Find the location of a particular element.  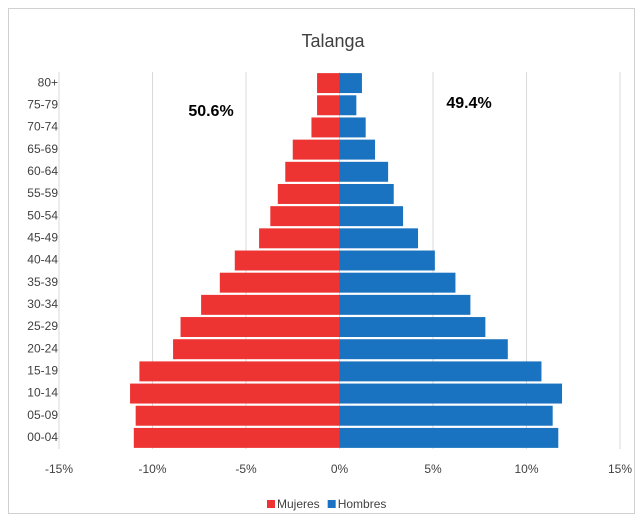

y-tick-label: 40-44 is located at coordinates (42, 260).